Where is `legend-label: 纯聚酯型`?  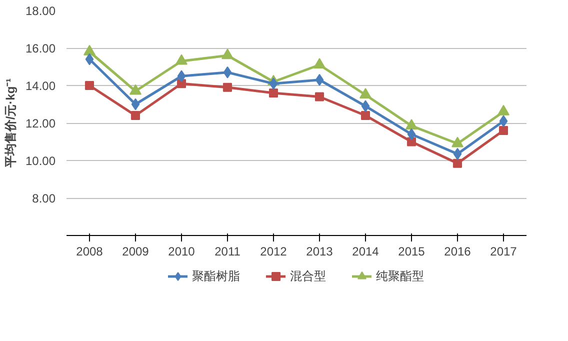
legend-label: 纯聚酯型 is located at coordinates (400, 276).